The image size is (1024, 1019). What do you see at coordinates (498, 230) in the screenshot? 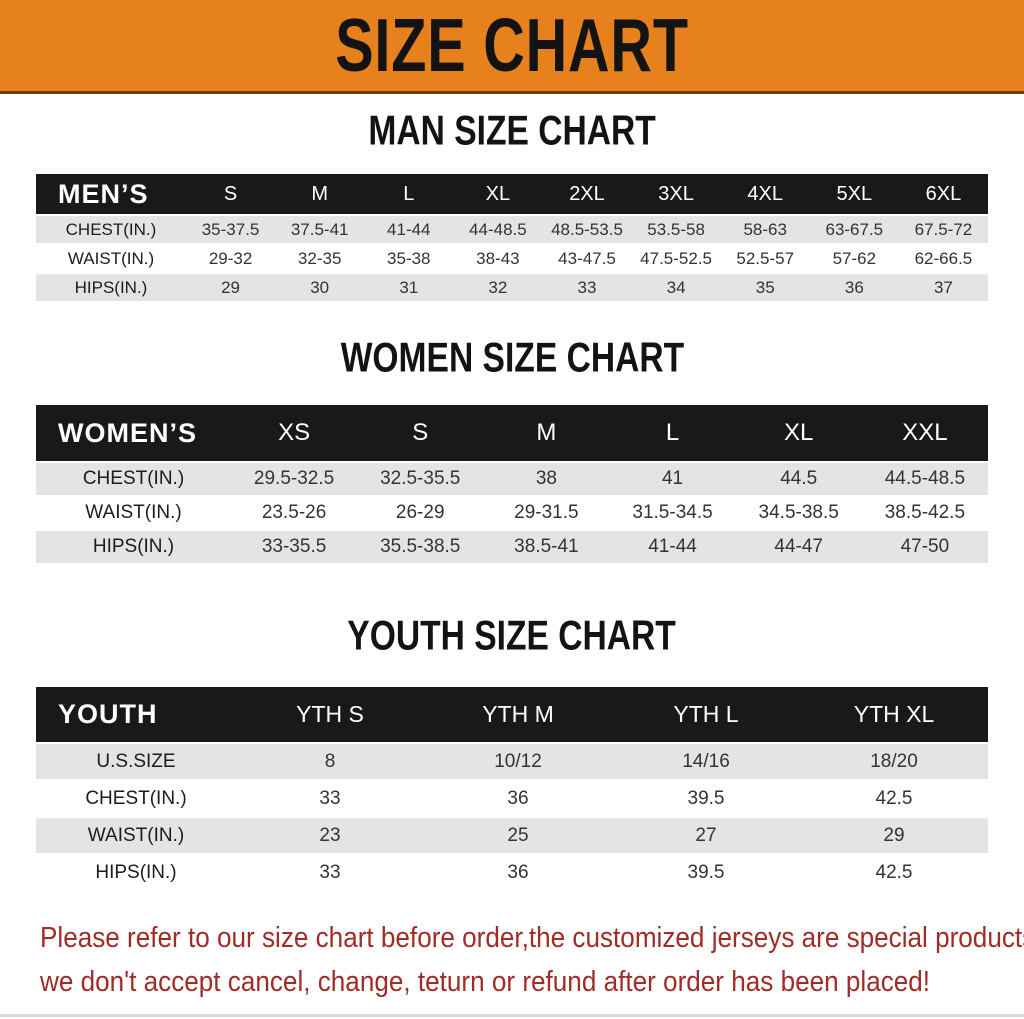
I see `size-value-cell: 44-48.5` at bounding box center [498, 230].